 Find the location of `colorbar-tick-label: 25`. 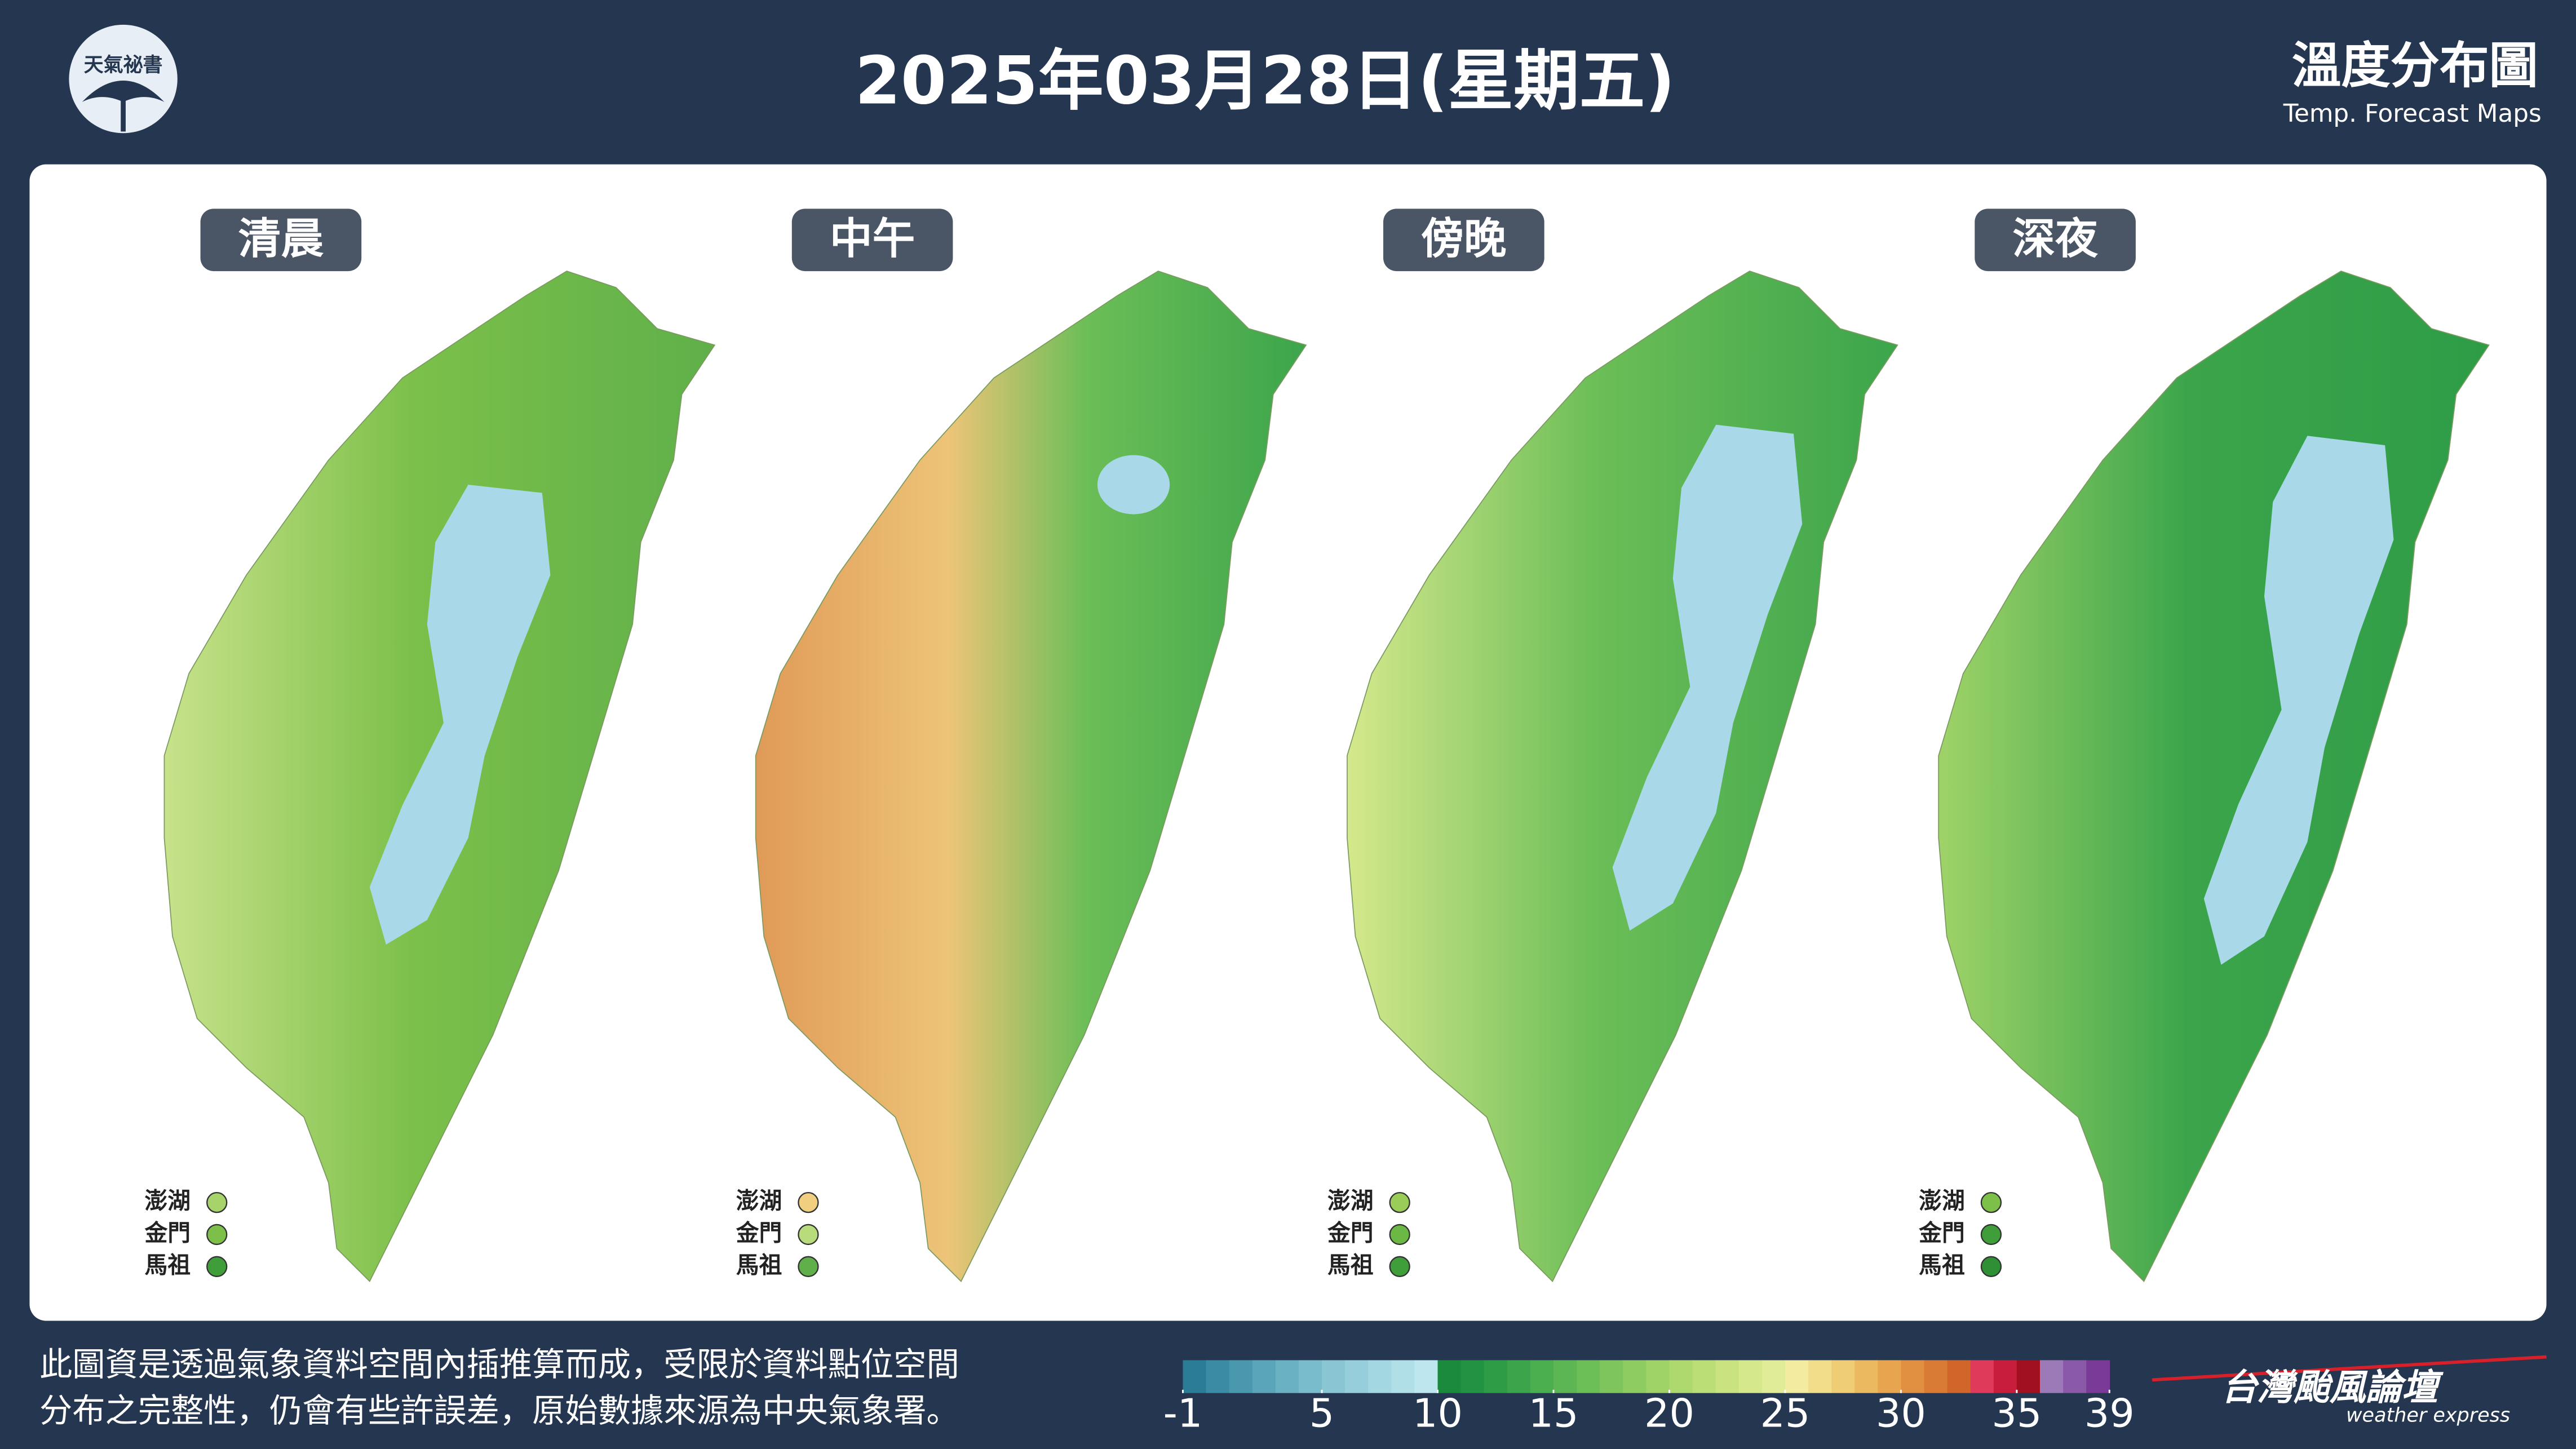

colorbar-tick-label: 25 is located at coordinates (1785, 1414).